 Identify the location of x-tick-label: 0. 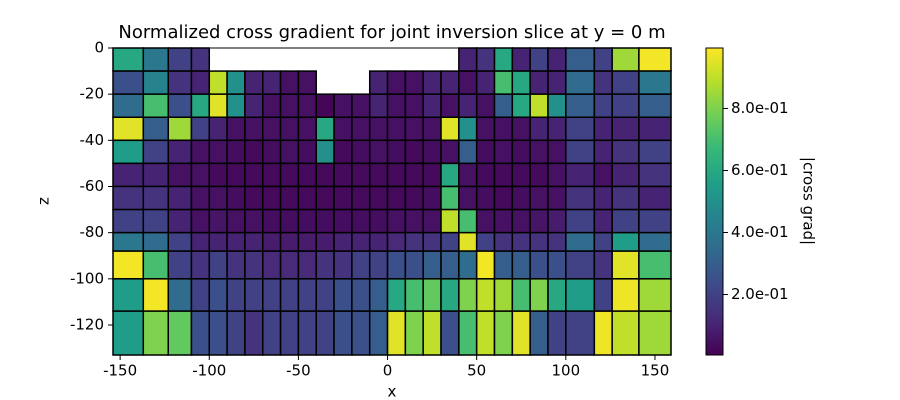
(388, 371).